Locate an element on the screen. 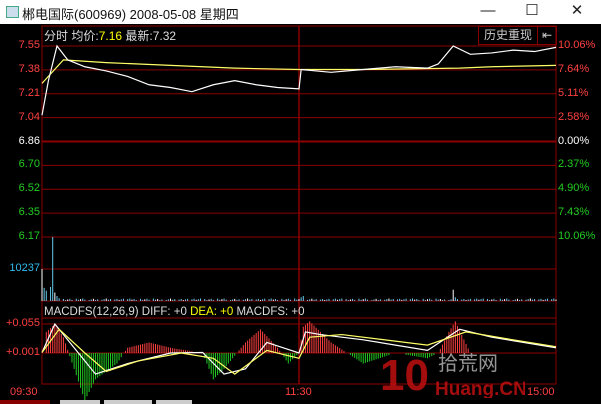 This screenshot has height=404, width=601. macd-name: MACDFS(12,26,9) is located at coordinates (91, 312).